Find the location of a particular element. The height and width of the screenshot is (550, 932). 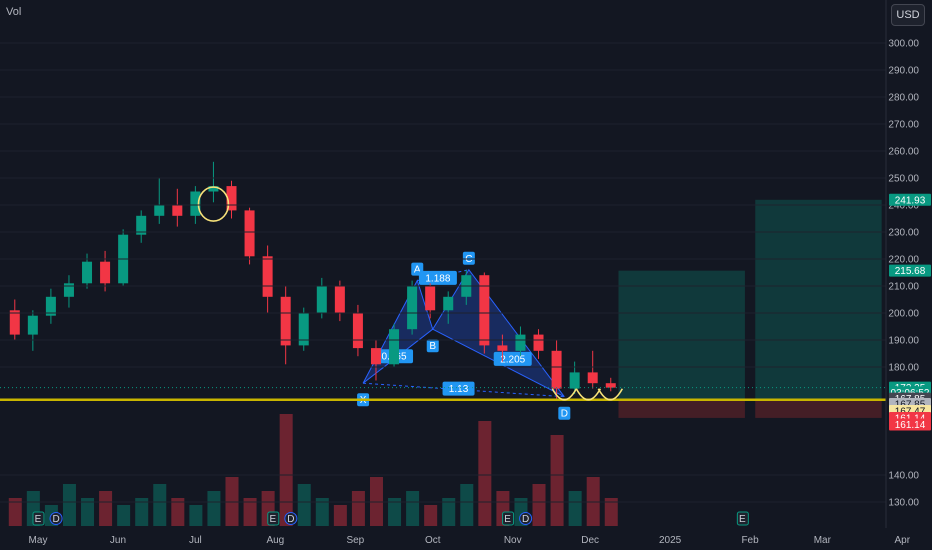

y-tick-label: 270.00 is located at coordinates (903, 125).